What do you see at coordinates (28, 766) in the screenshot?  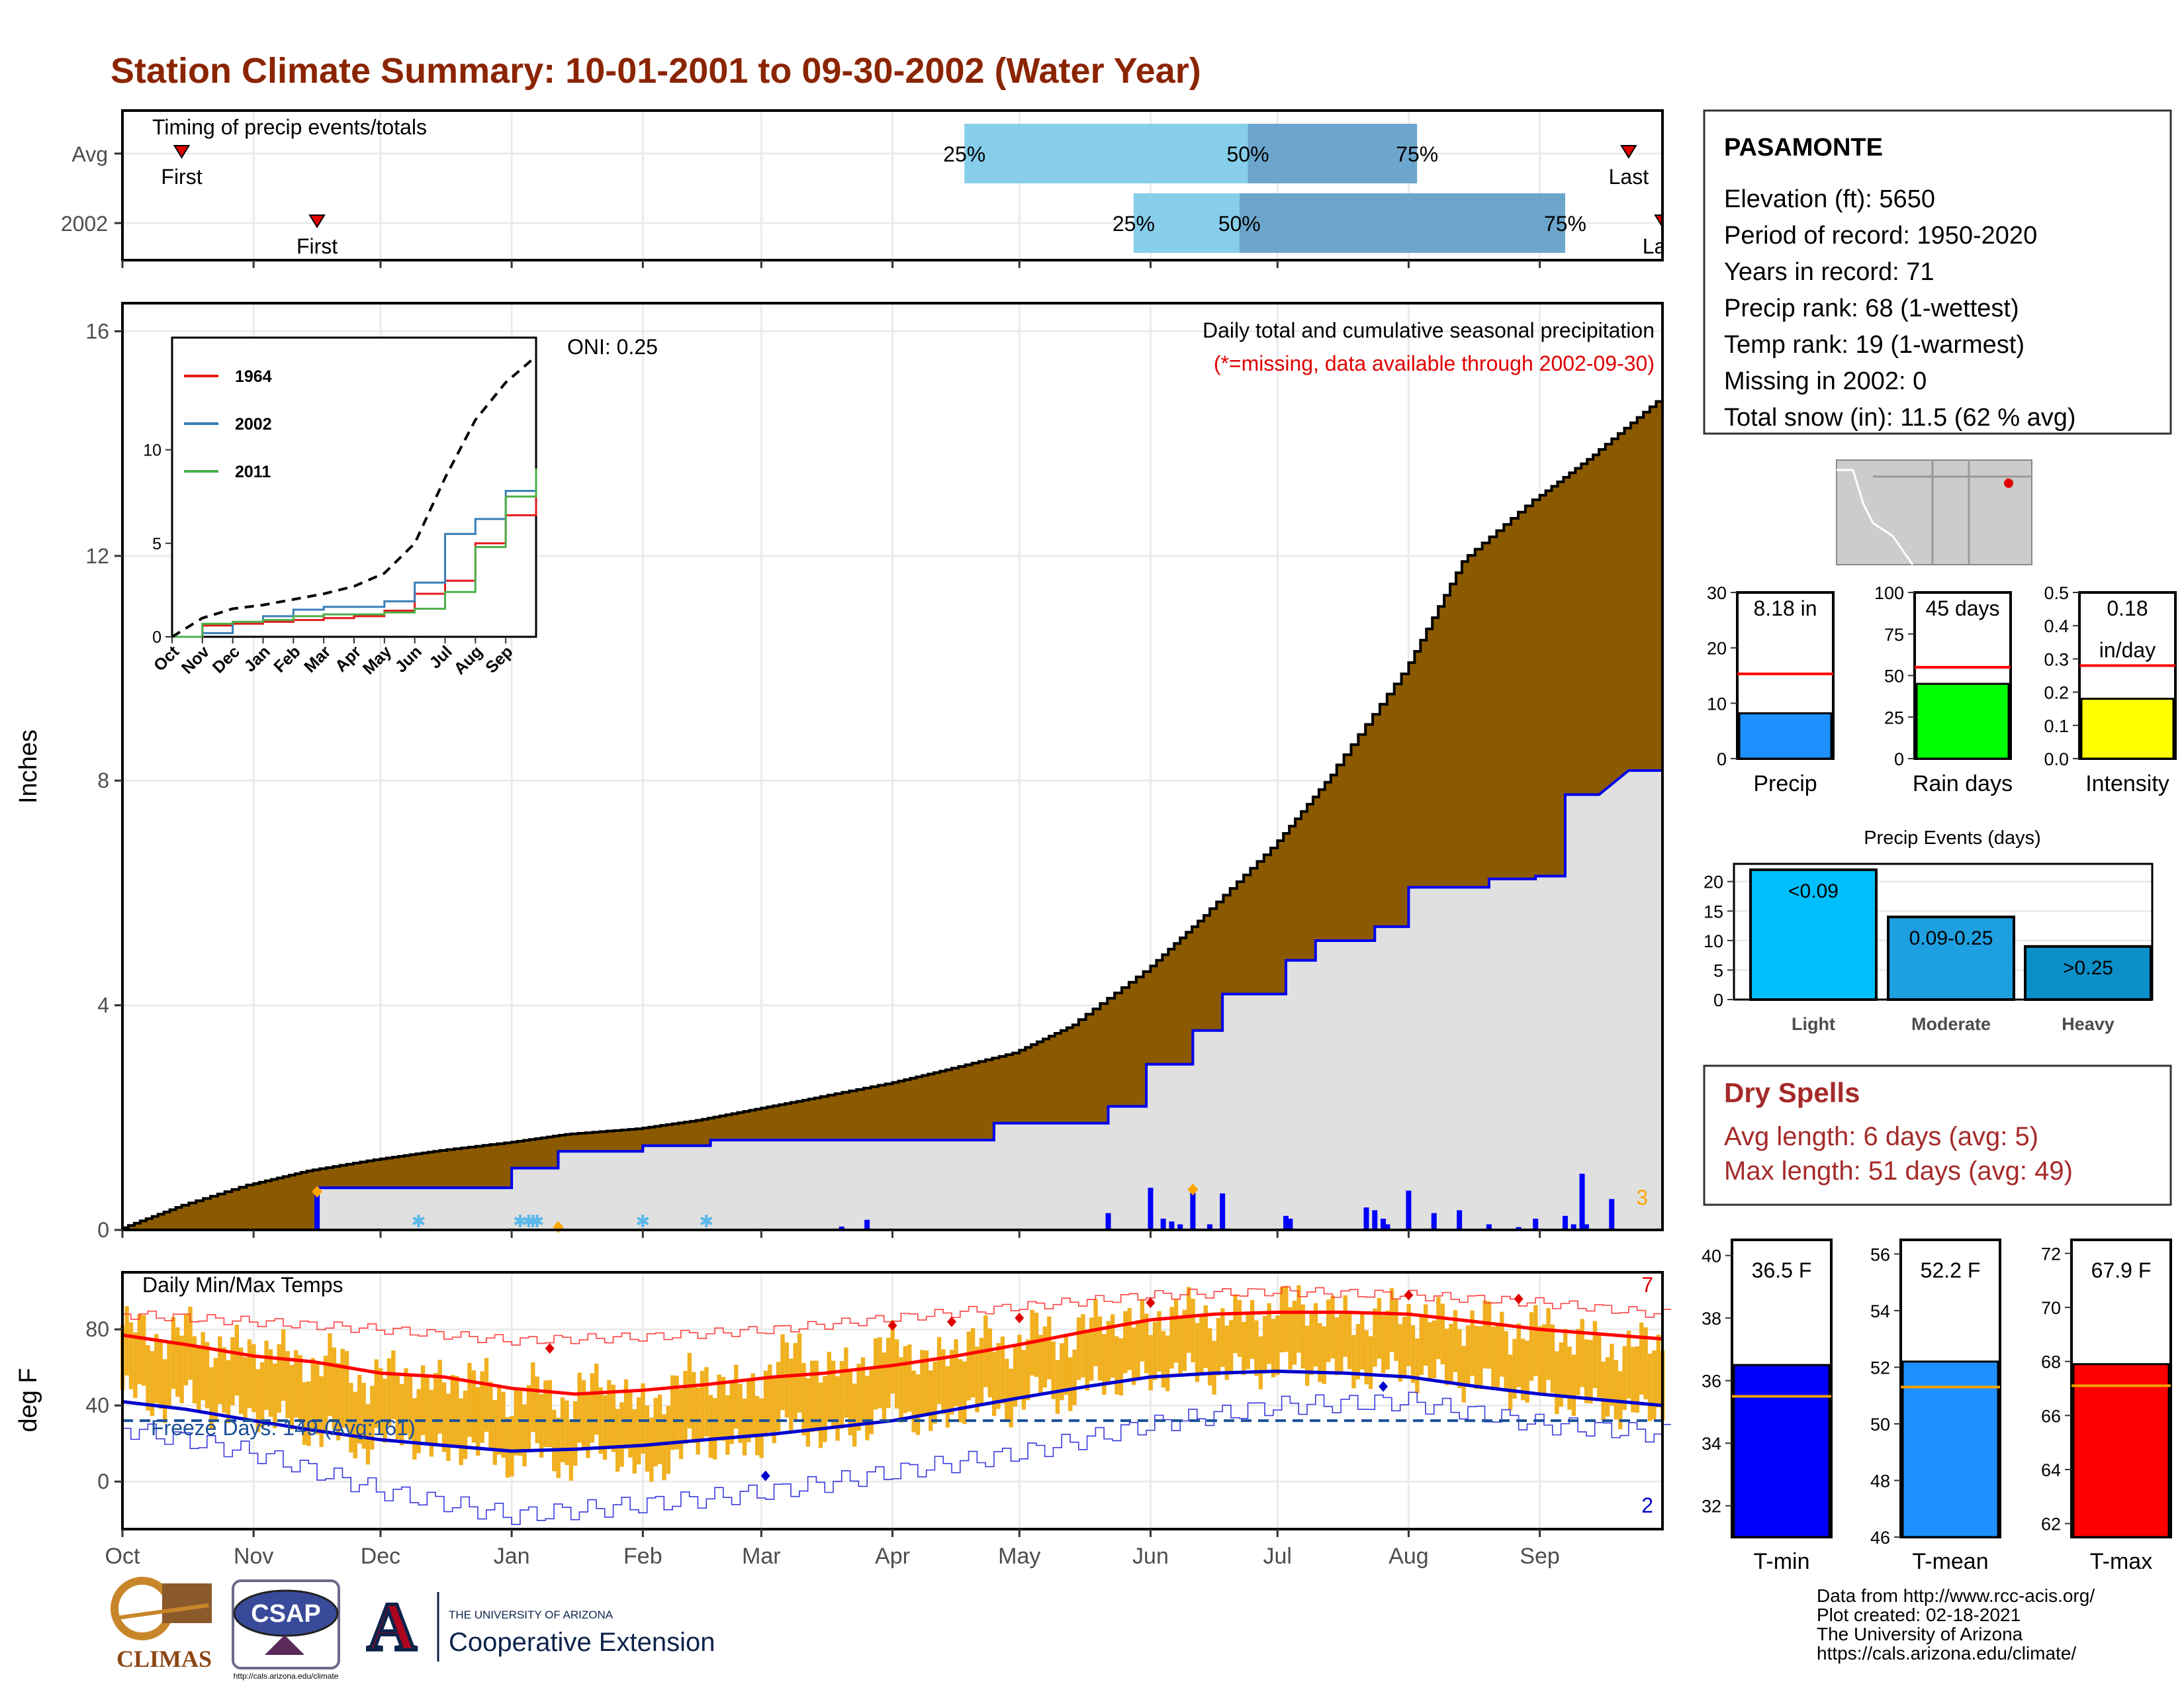 I see `precip-y-axis-label: Inches` at bounding box center [28, 766].